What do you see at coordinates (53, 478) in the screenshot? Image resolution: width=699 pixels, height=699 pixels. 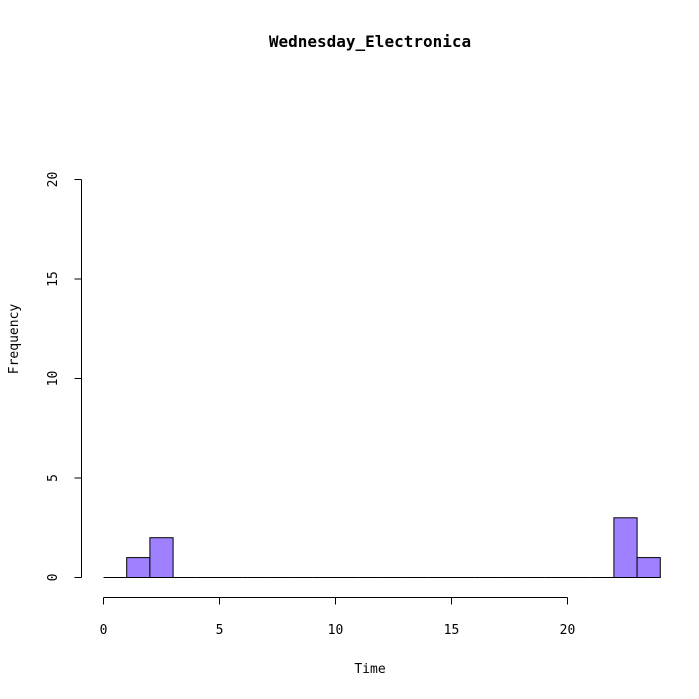 I see `y-tick-label: 5` at bounding box center [53, 478].